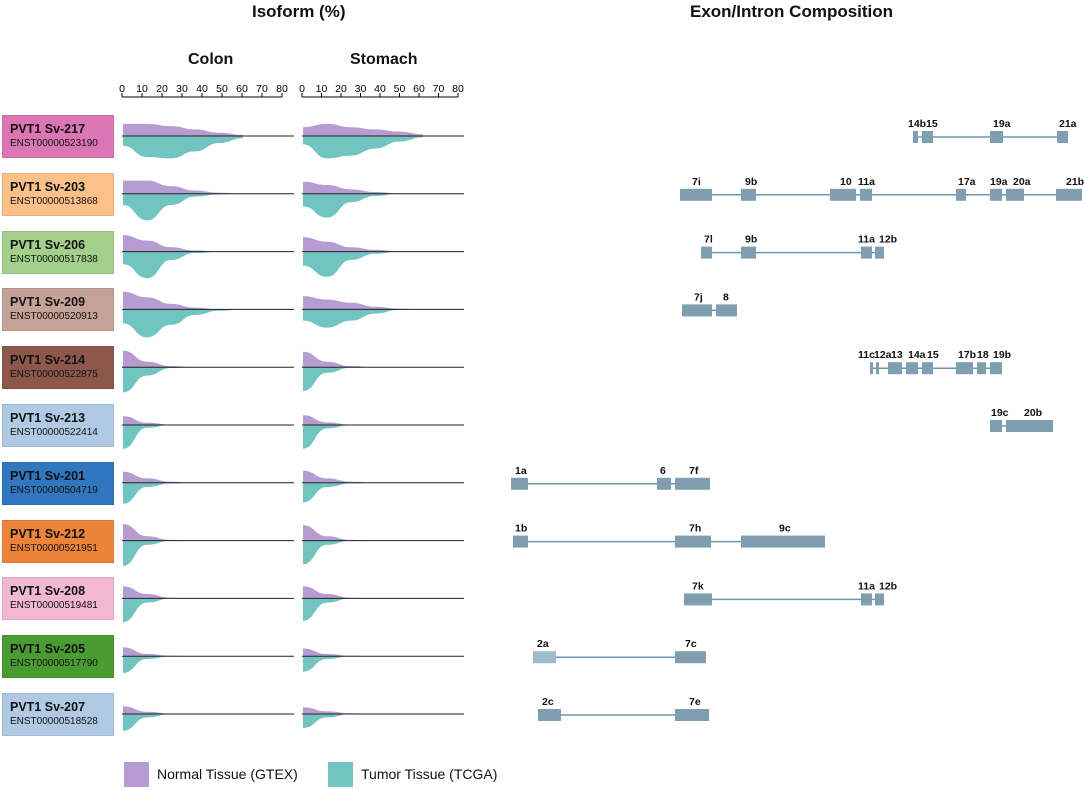  What do you see at coordinates (543, 644) in the screenshot?
I see `exon-label: 2a` at bounding box center [543, 644].